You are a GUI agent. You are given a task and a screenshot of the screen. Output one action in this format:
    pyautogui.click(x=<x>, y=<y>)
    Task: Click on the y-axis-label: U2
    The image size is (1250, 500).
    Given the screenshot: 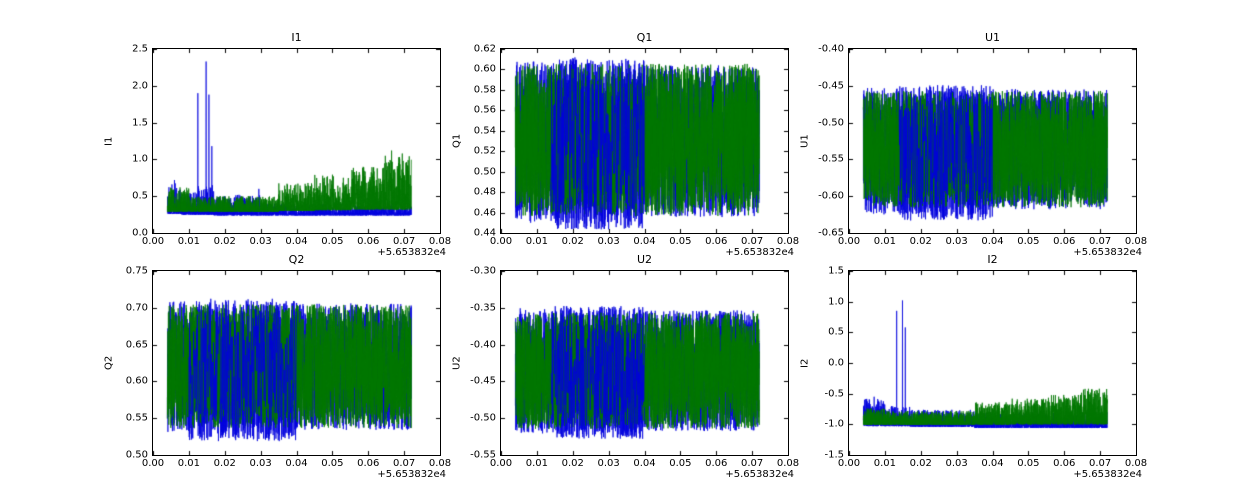 What is the action you would take?
    pyautogui.click(x=457, y=363)
    